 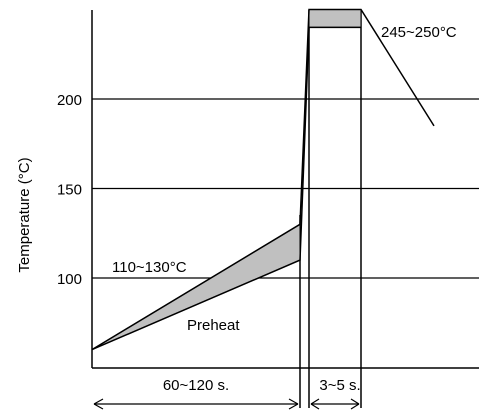 What do you see at coordinates (355, 404) in the screenshot?
I see `peak-time-arrowhead-right` at bounding box center [355, 404].